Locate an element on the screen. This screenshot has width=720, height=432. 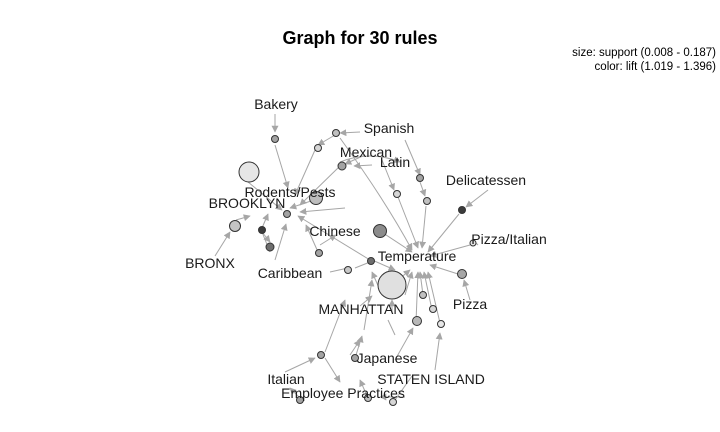
label-employee-practices: Employee Practices is located at coordinates (343, 393).